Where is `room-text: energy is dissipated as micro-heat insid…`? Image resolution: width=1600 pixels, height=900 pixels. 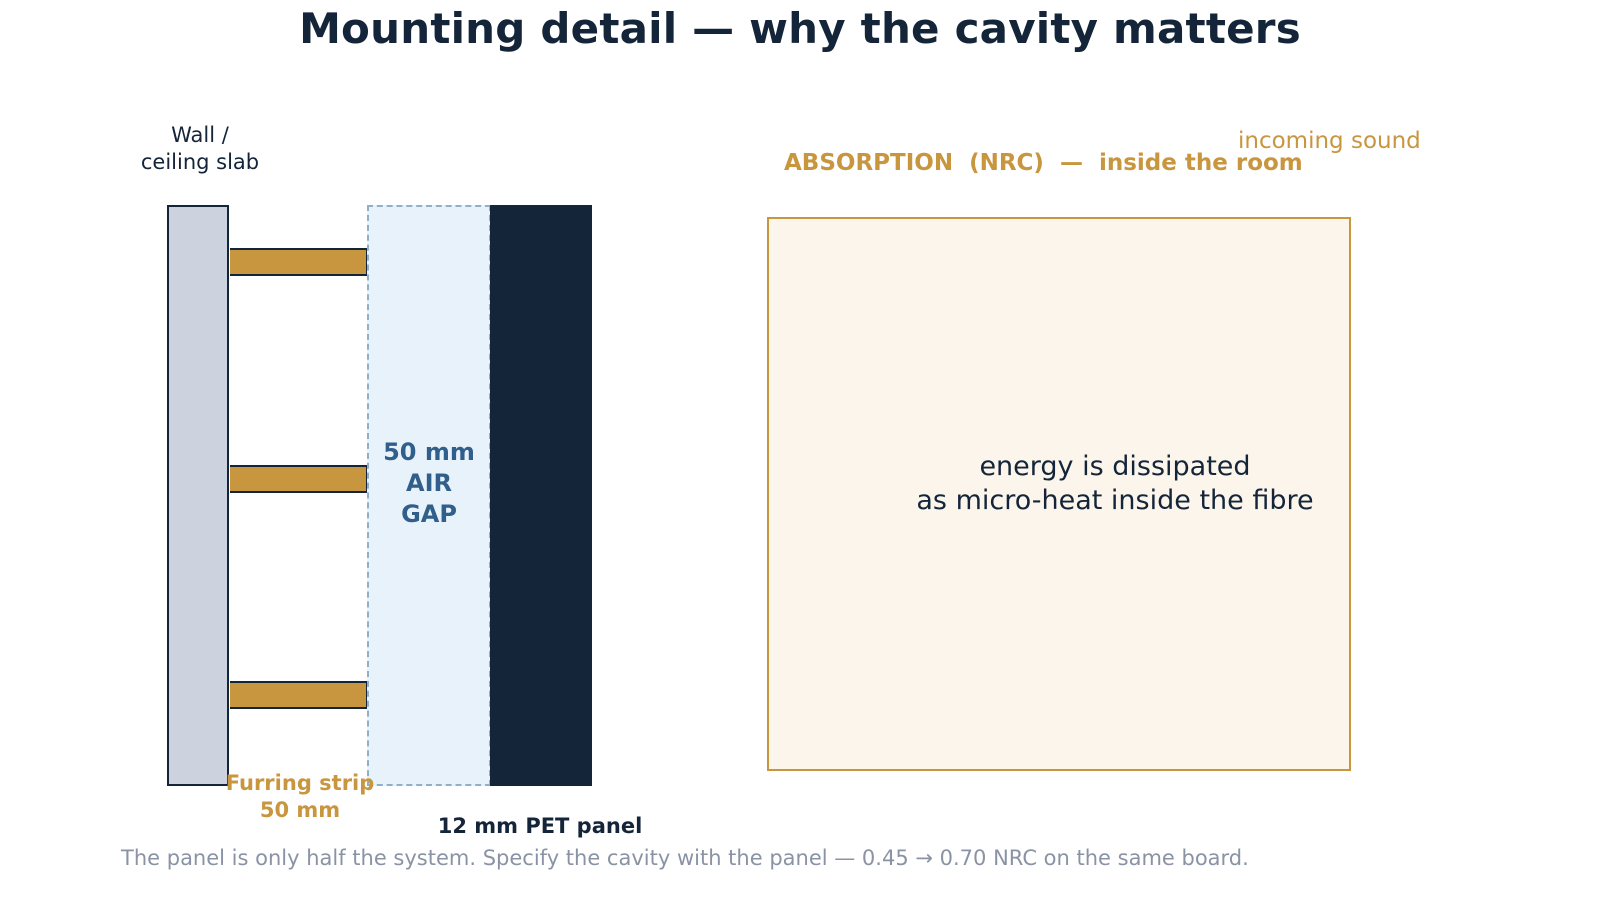 room-text: energy is dissipated as micro-heat insid… is located at coordinates (1115, 484).